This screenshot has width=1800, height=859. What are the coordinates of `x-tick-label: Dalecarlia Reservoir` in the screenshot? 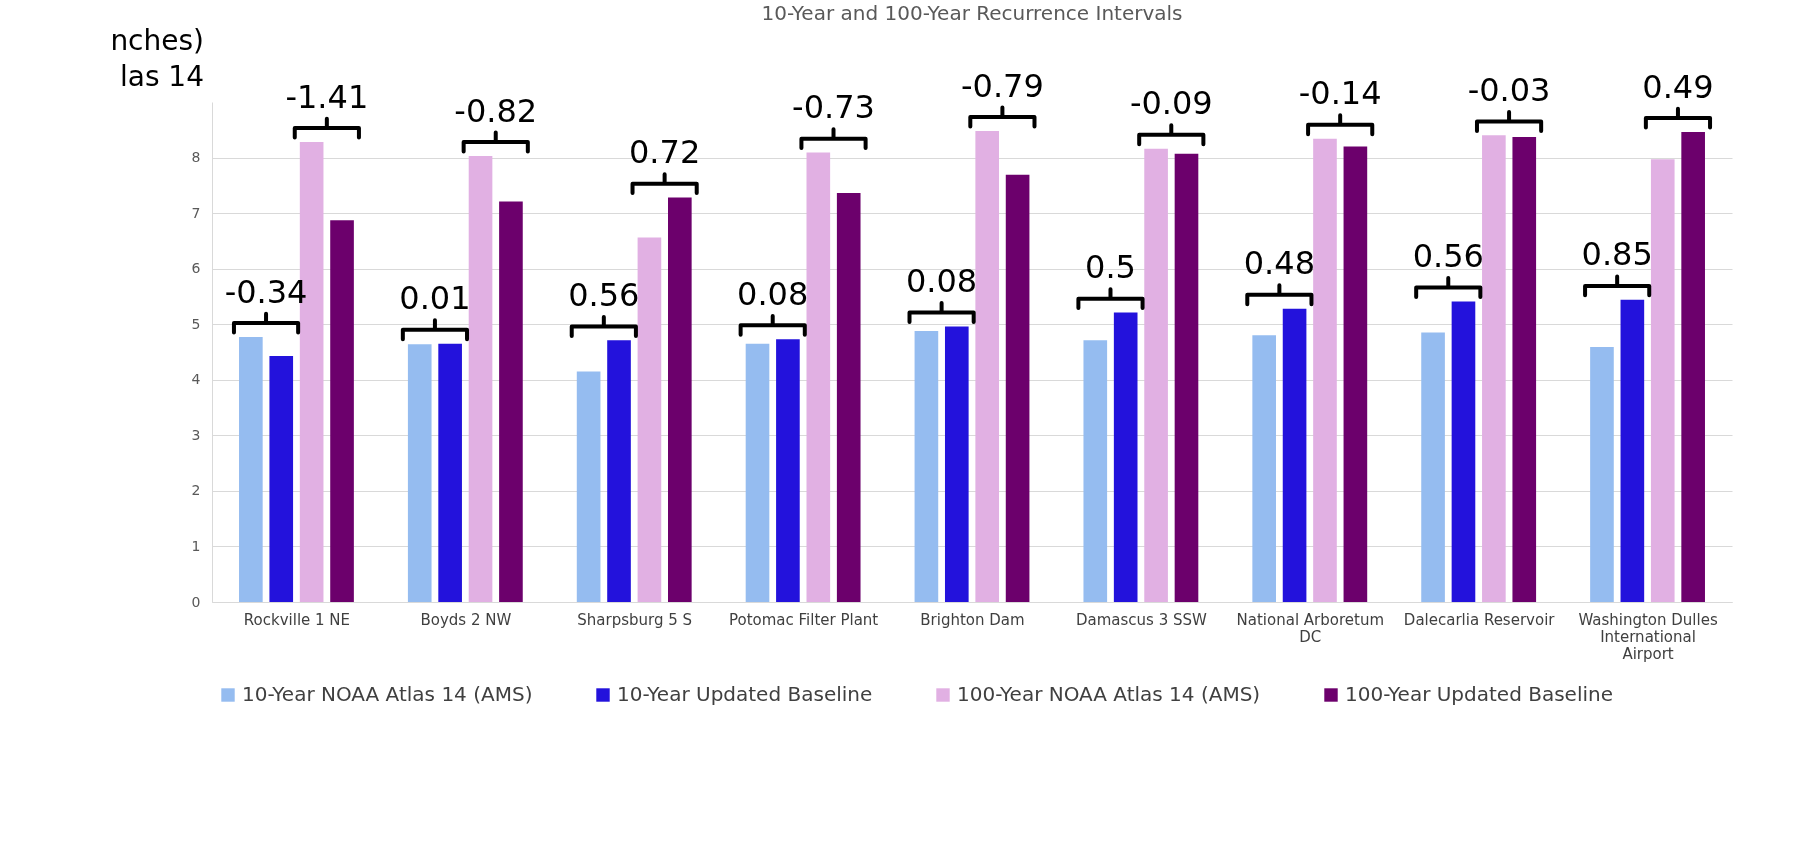 It's located at (1479, 619).